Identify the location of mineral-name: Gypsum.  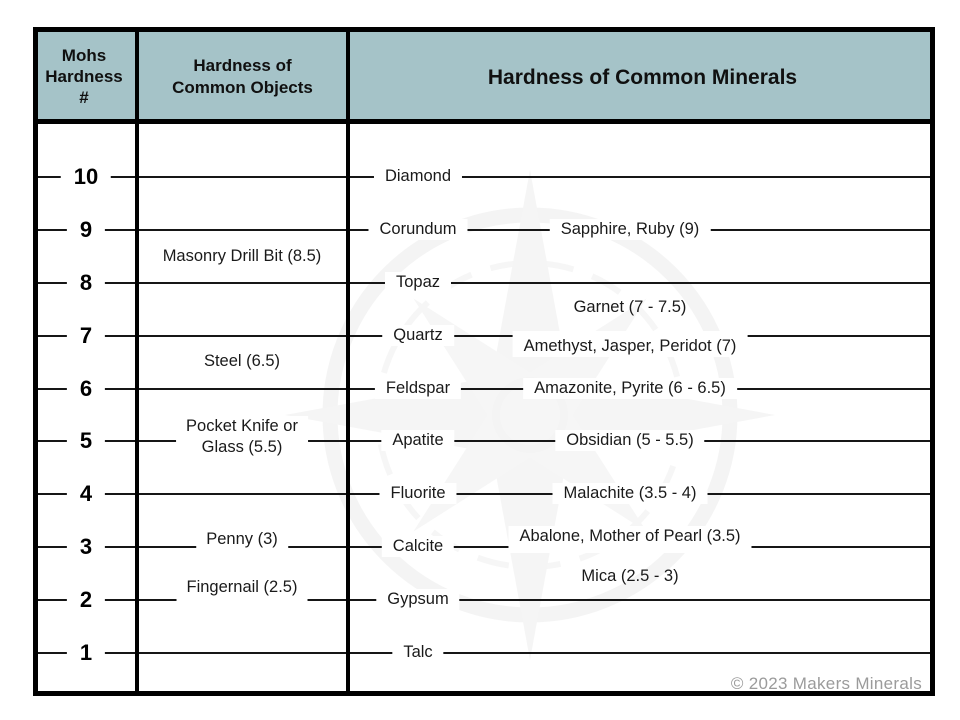
(418, 599).